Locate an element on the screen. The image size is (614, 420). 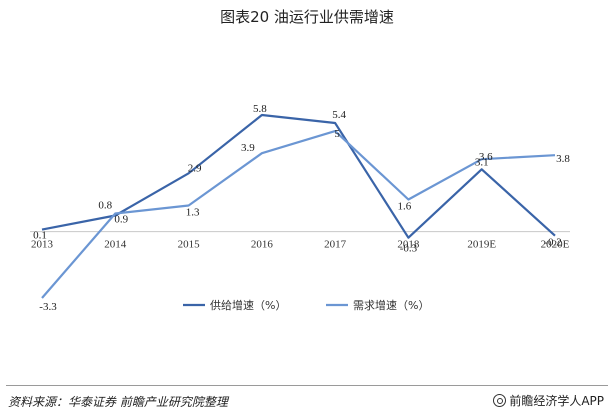
data-label: 0.8 is located at coordinates (105, 206).